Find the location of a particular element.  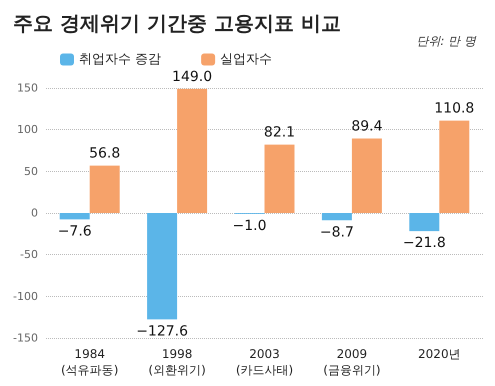

data-label: 82.1 is located at coordinates (280, 132).